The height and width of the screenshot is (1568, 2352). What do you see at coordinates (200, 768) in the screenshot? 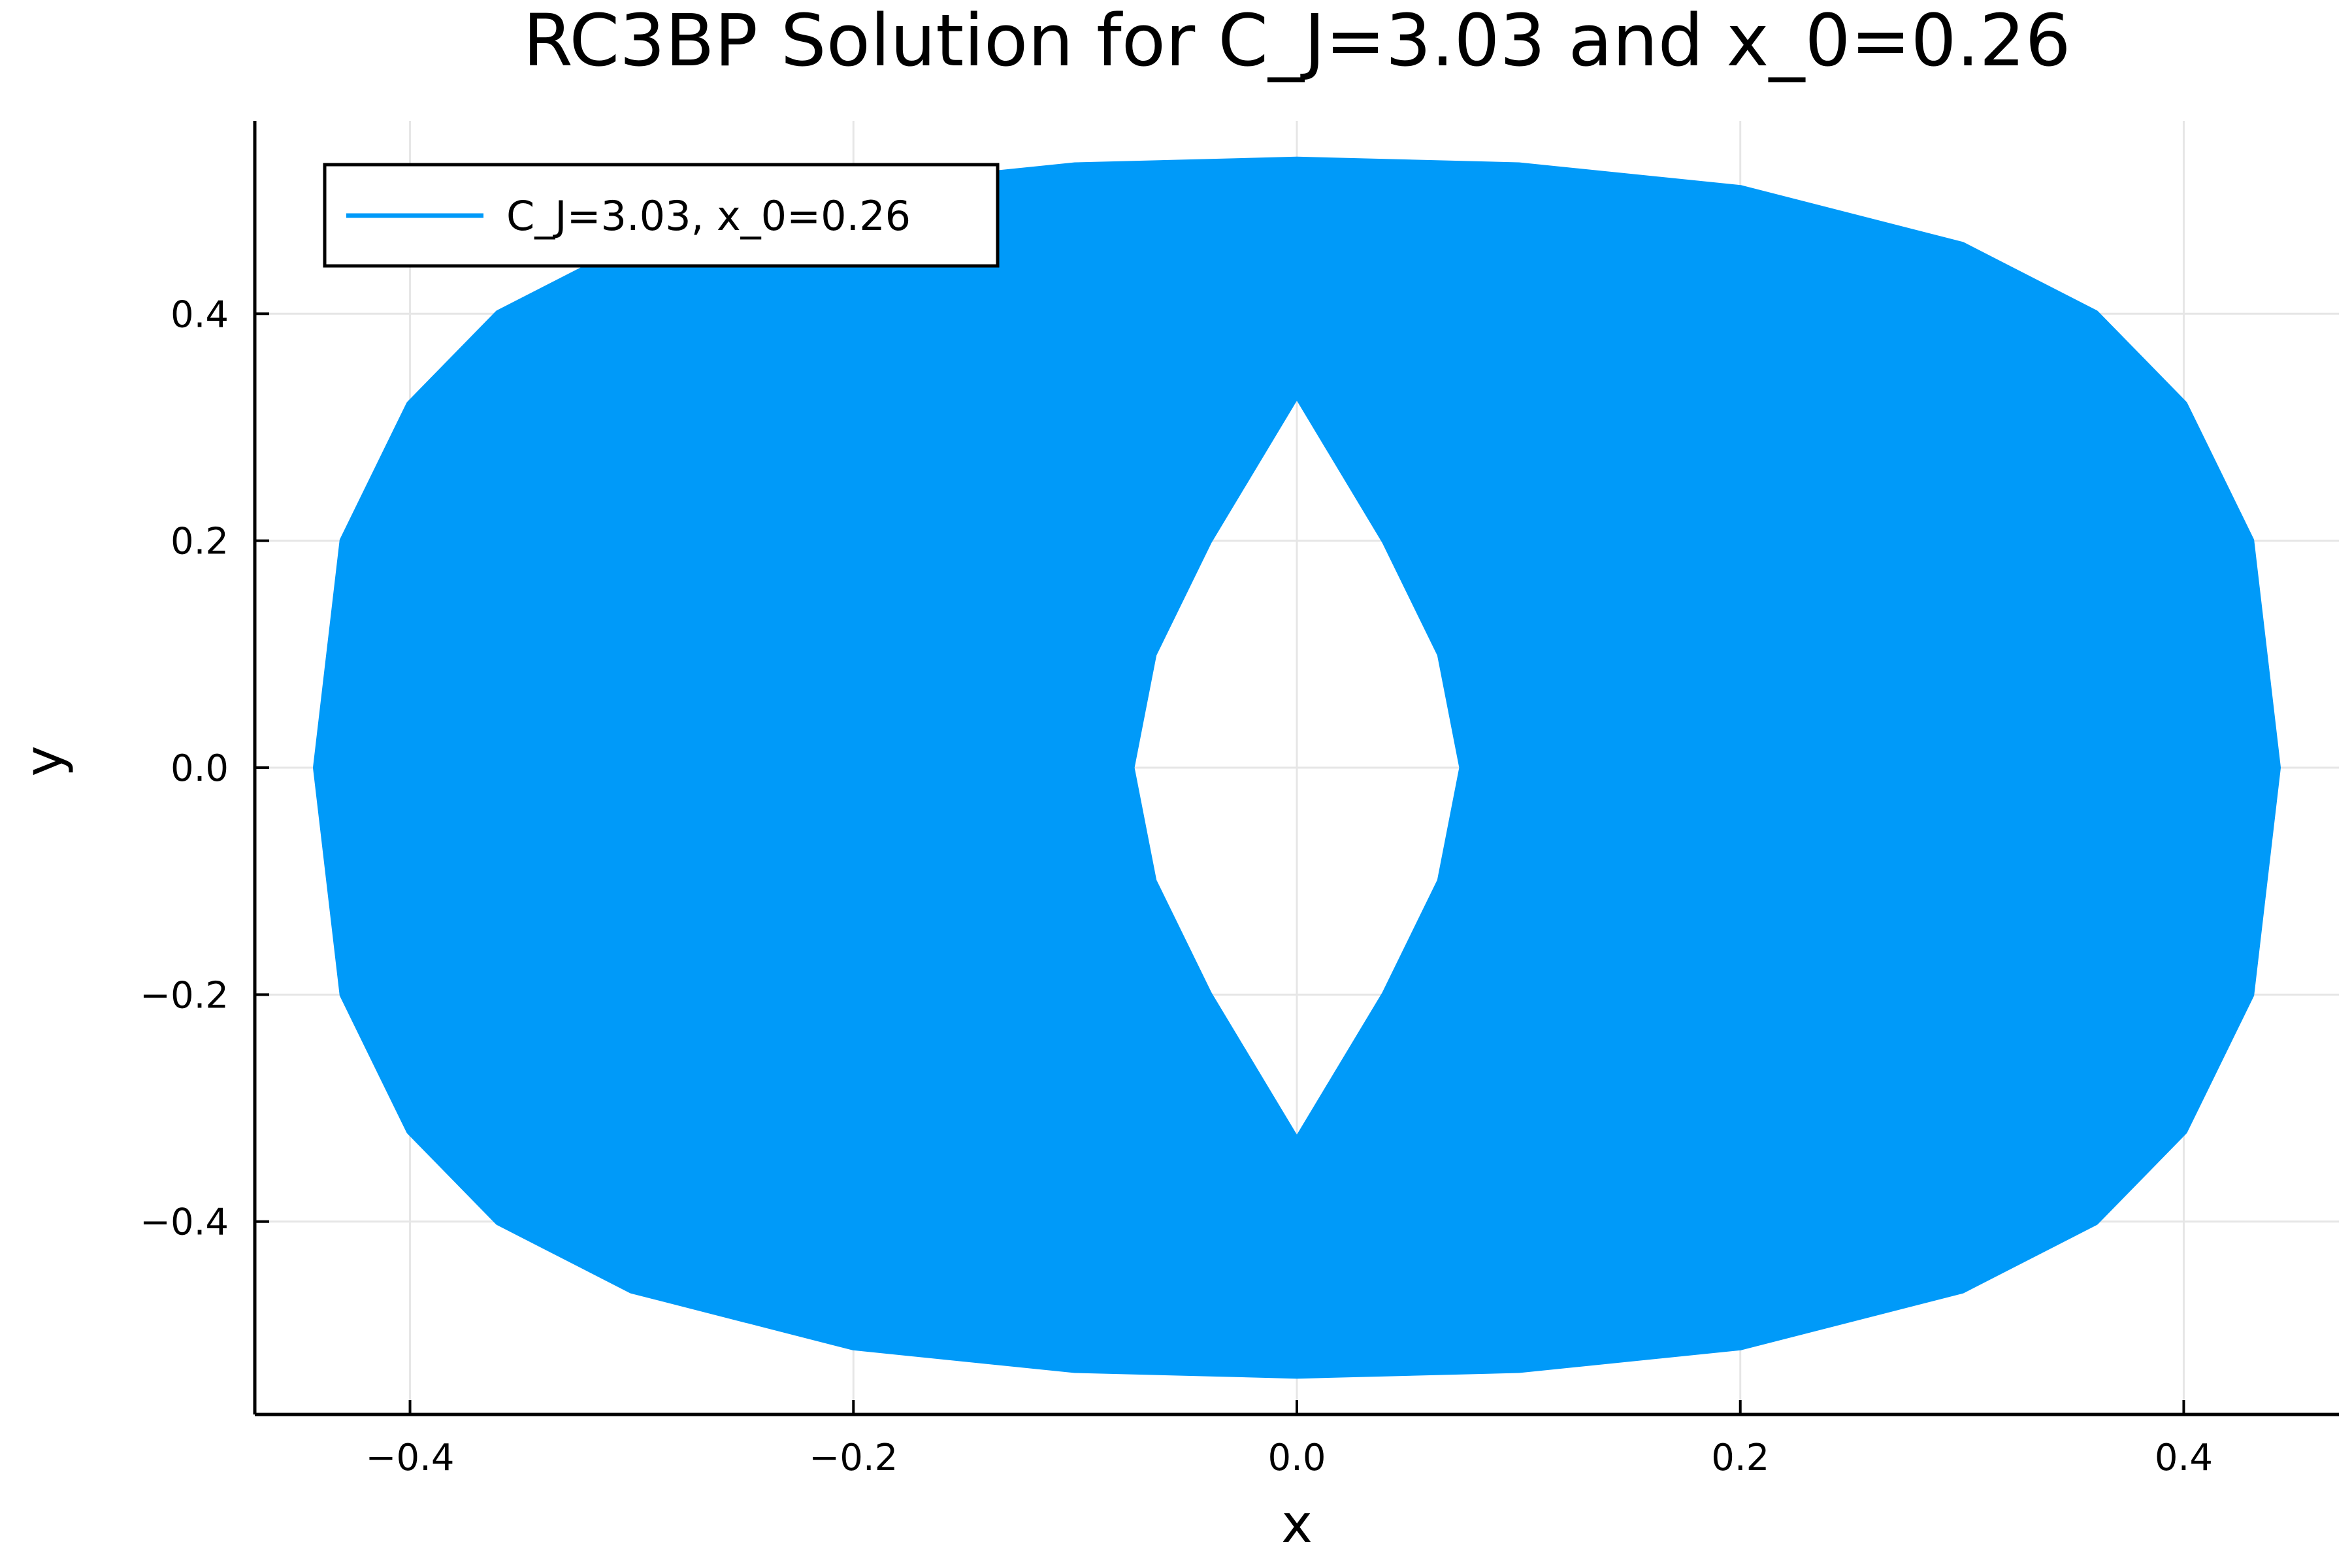
I see `y-tick-label: 0.0` at bounding box center [200, 768].